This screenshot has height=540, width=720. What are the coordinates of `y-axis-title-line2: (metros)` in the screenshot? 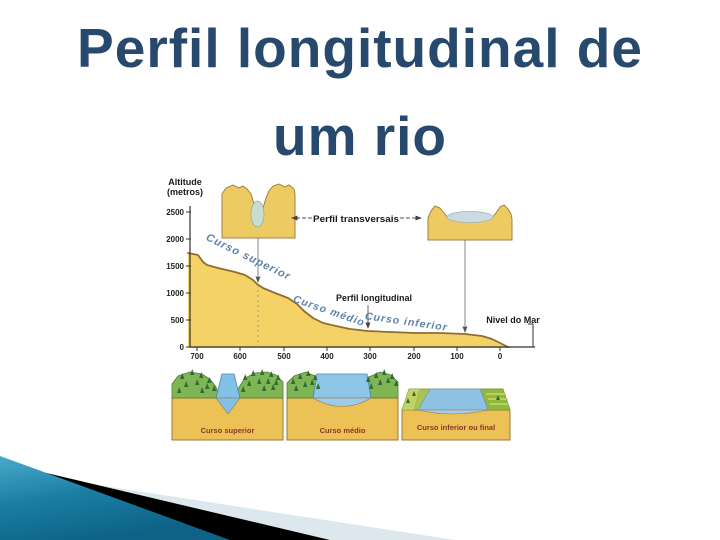 It's located at (185, 192).